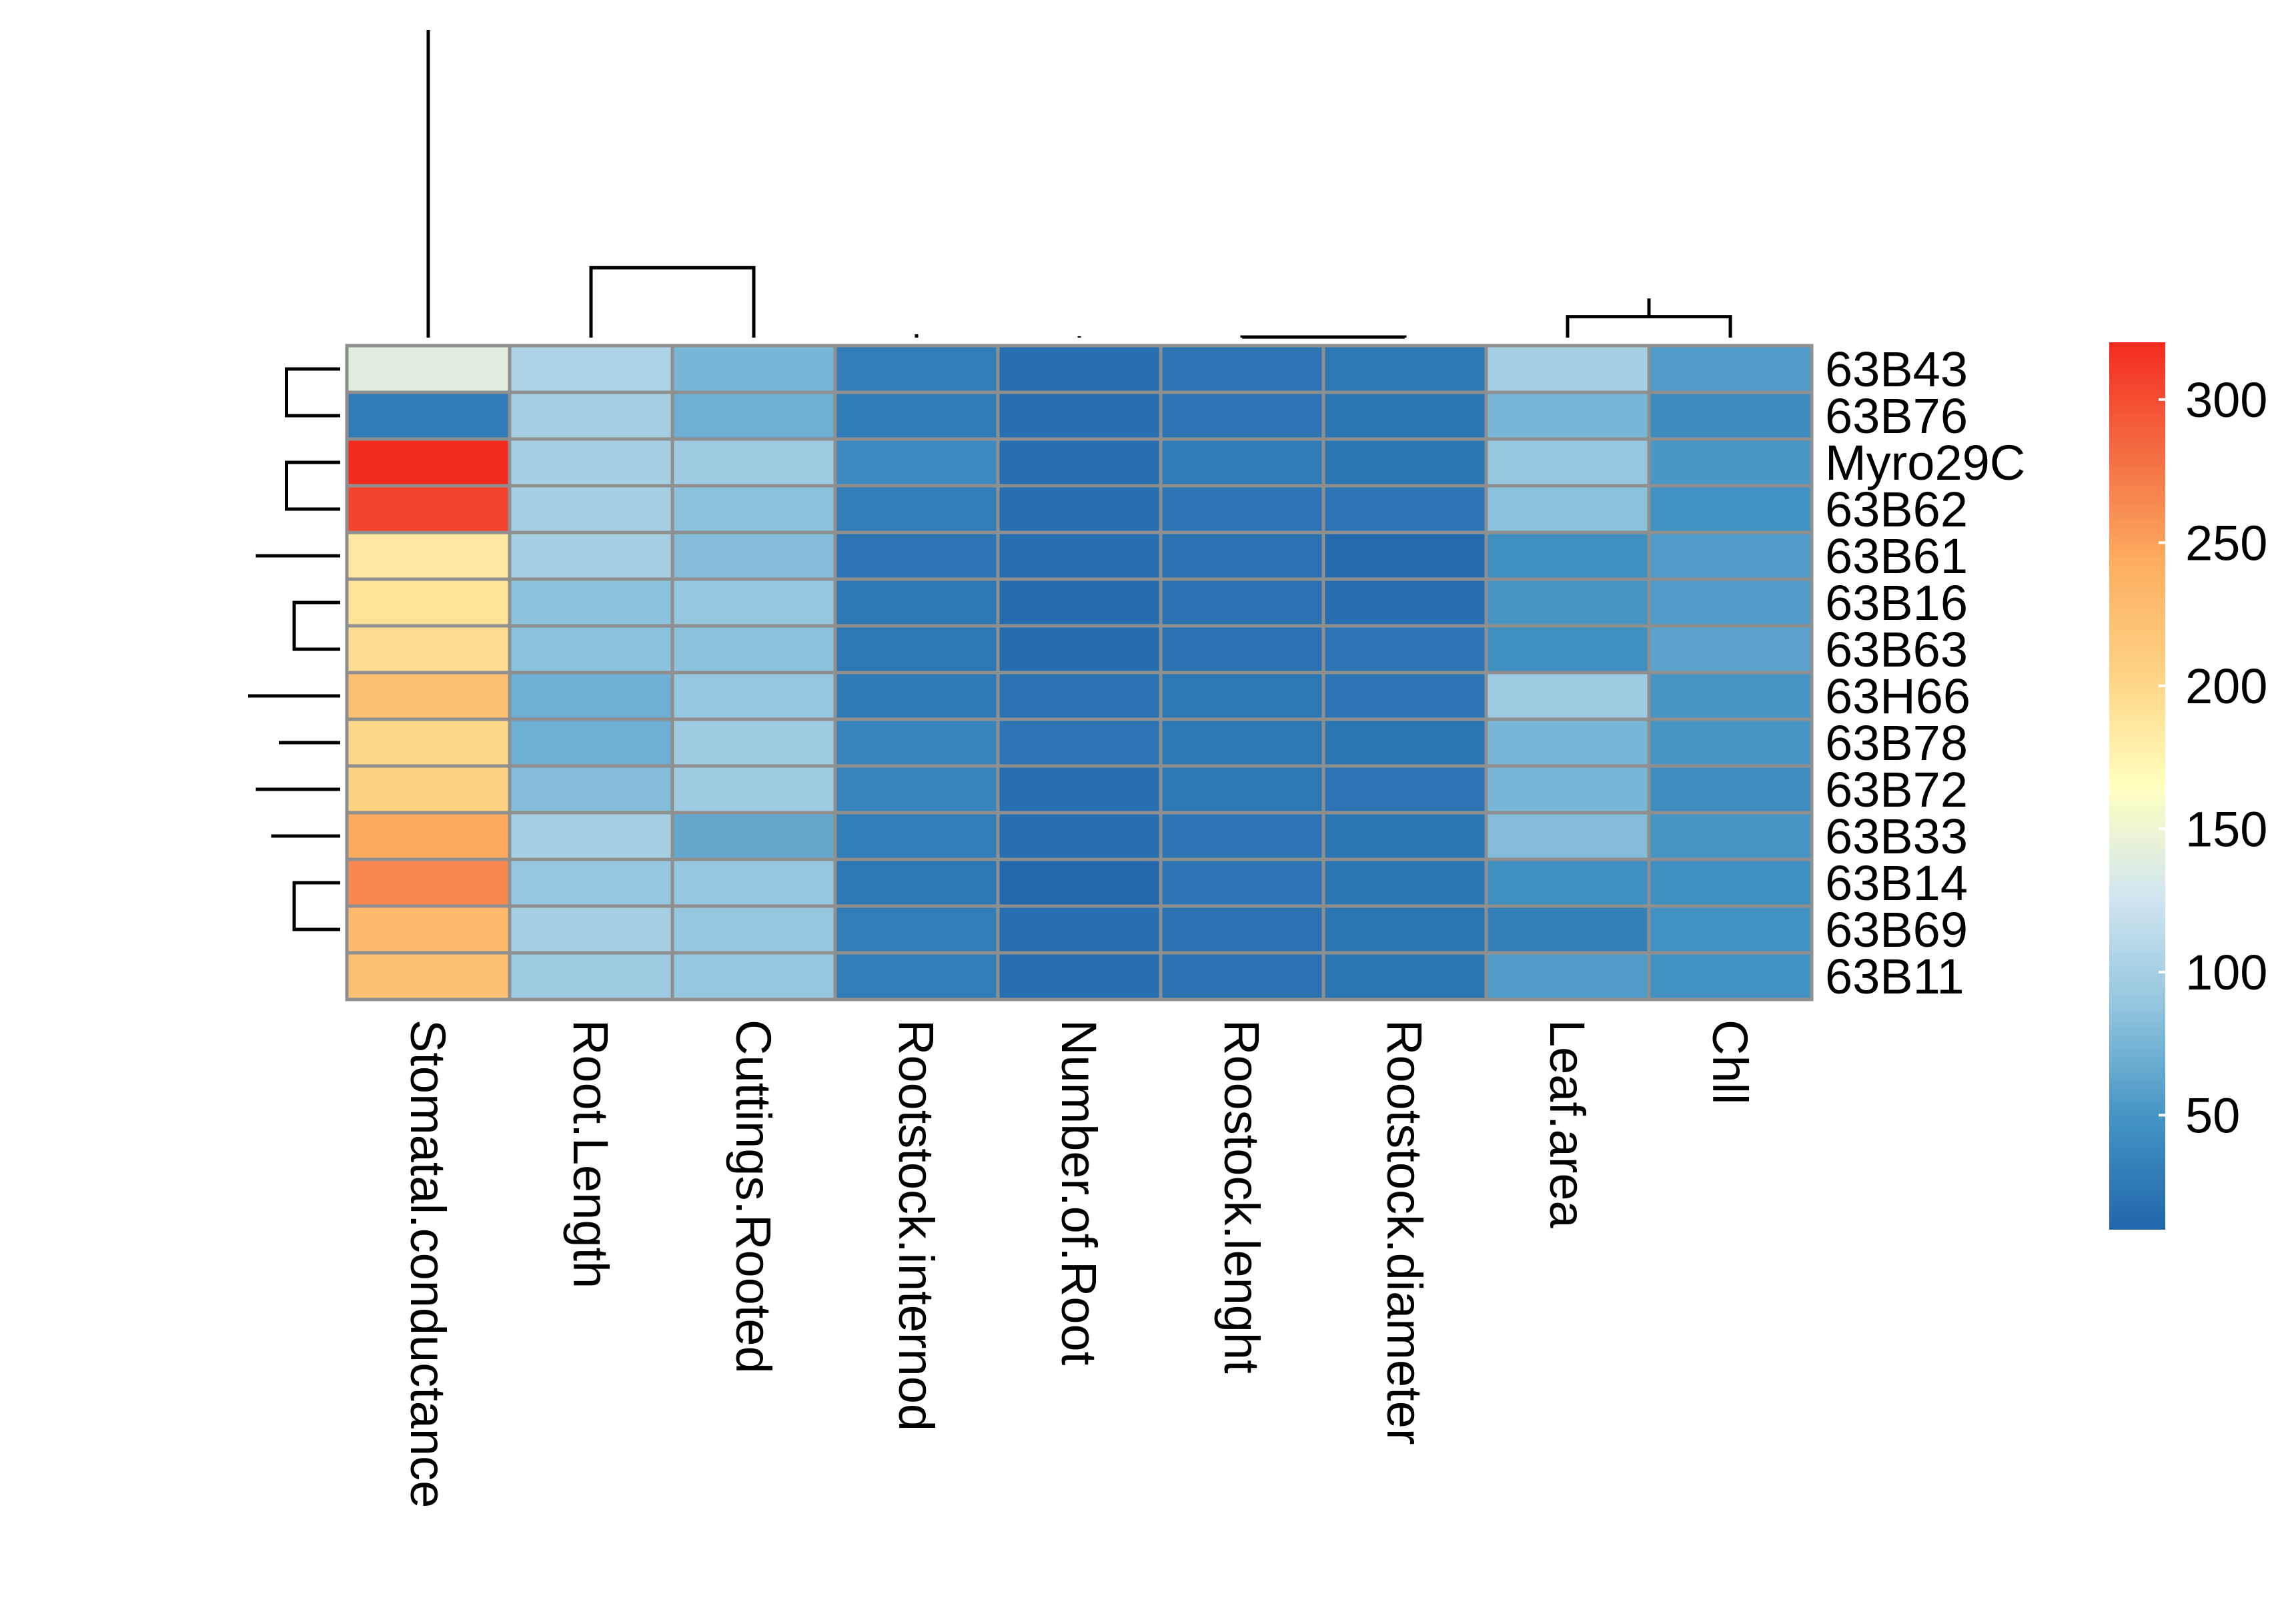 Image resolution: width=2296 pixels, height=1616 pixels. Describe the element at coordinates (1730, 1062) in the screenshot. I see `column-label: Chll` at that location.